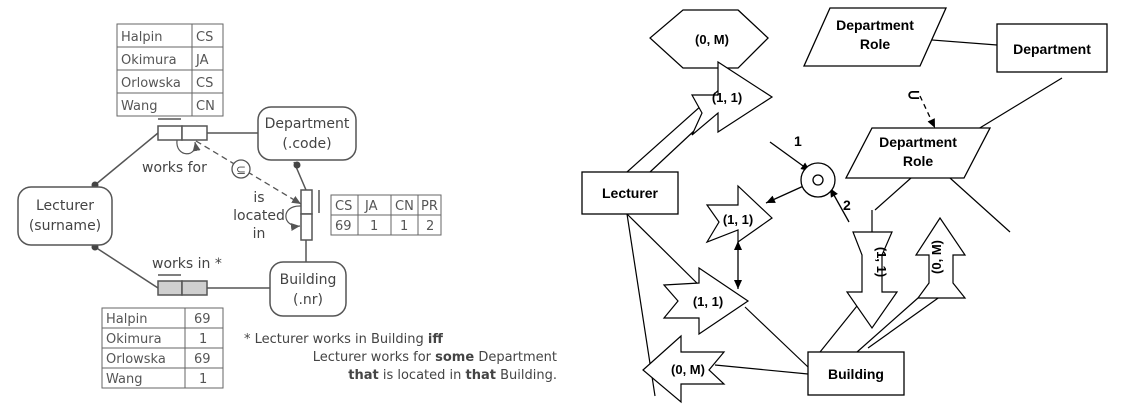 The width and height of the screenshot is (1131, 412). I want to click on located-in-predicate: is located in, so click(276, 215).